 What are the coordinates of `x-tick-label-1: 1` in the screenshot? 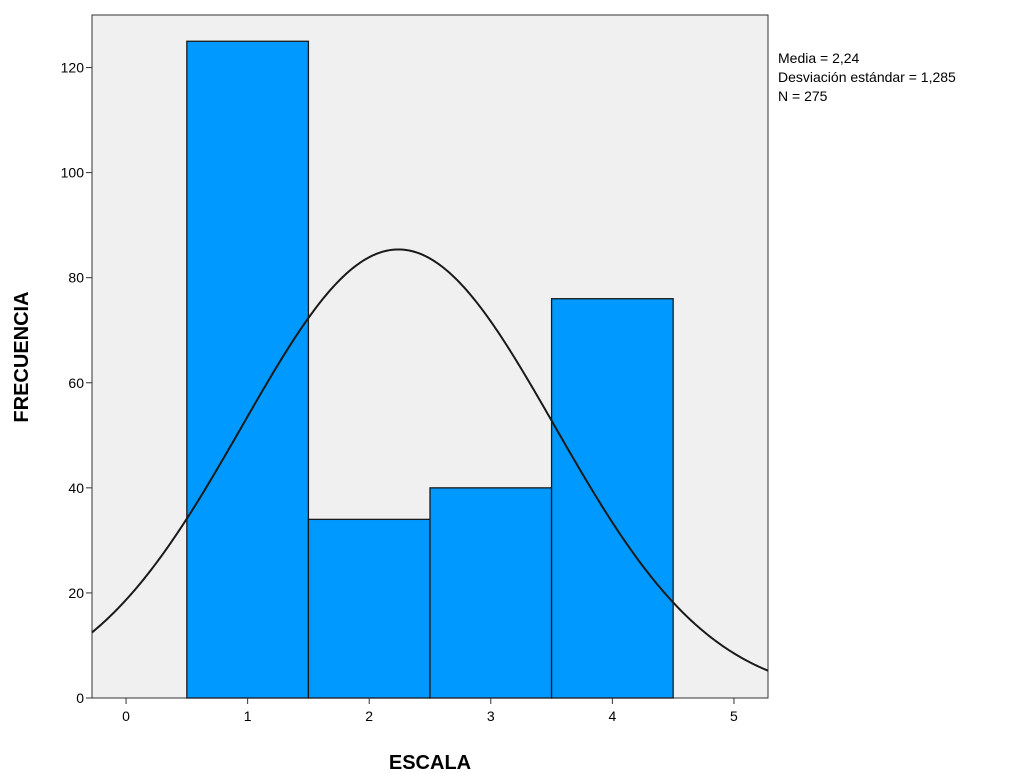 It's located at (248, 716).